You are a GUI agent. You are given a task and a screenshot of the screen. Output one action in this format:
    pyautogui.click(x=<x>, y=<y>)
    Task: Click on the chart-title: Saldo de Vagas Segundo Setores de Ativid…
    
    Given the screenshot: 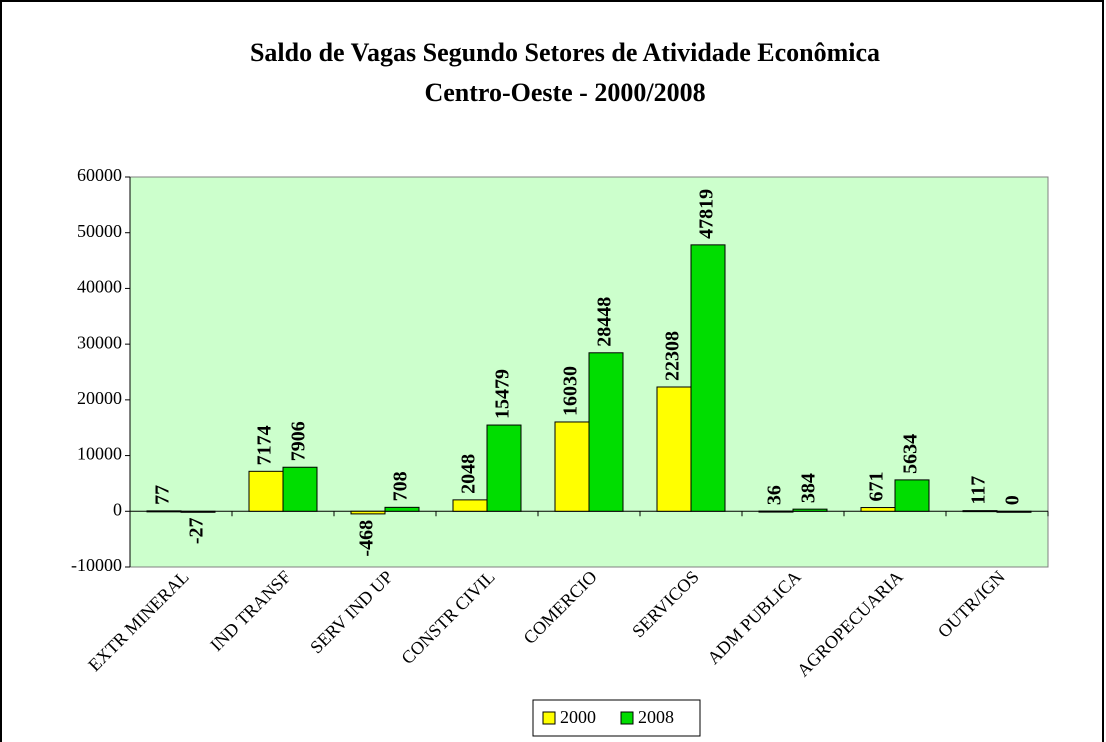 What is the action you would take?
    pyautogui.click(x=565, y=52)
    